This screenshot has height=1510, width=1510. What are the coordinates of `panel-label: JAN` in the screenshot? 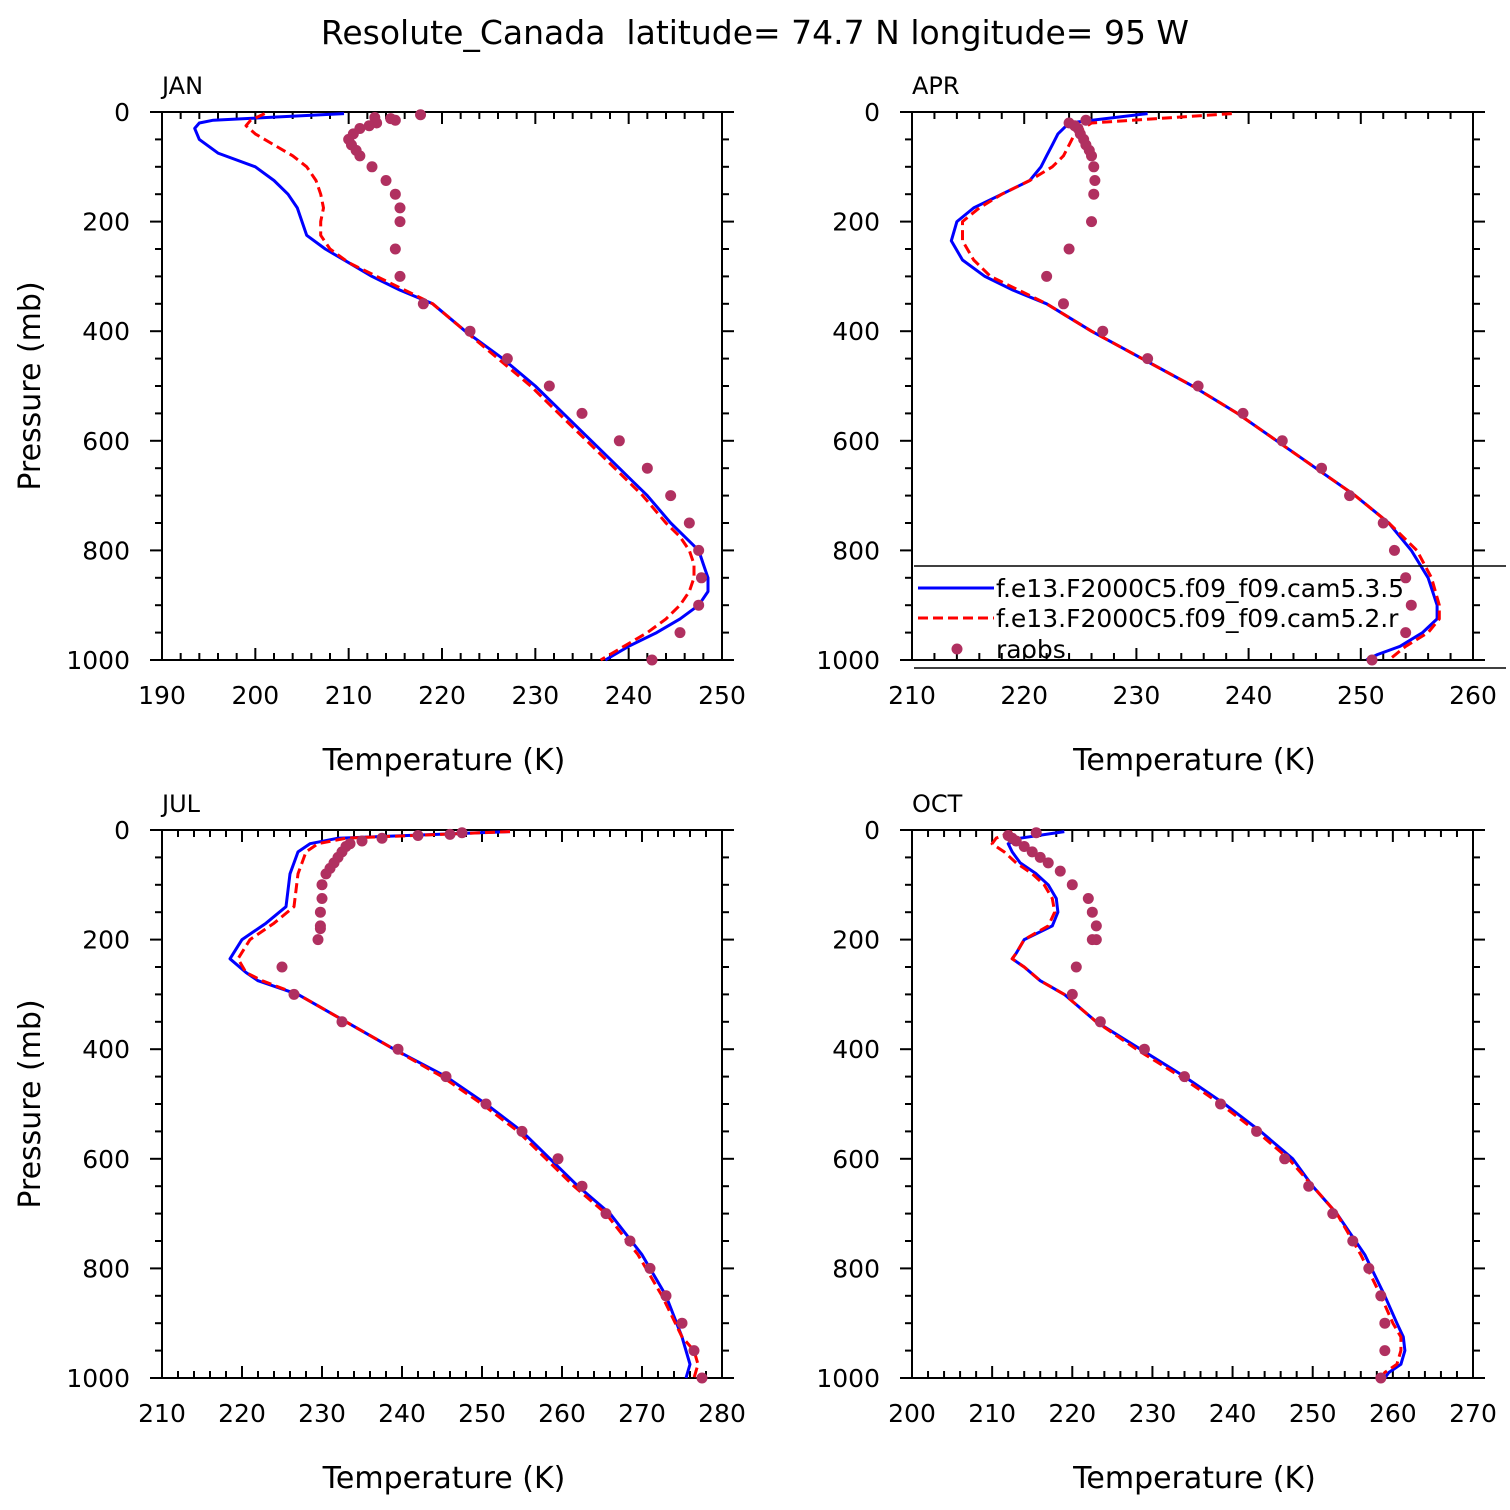 It's located at (181, 86).